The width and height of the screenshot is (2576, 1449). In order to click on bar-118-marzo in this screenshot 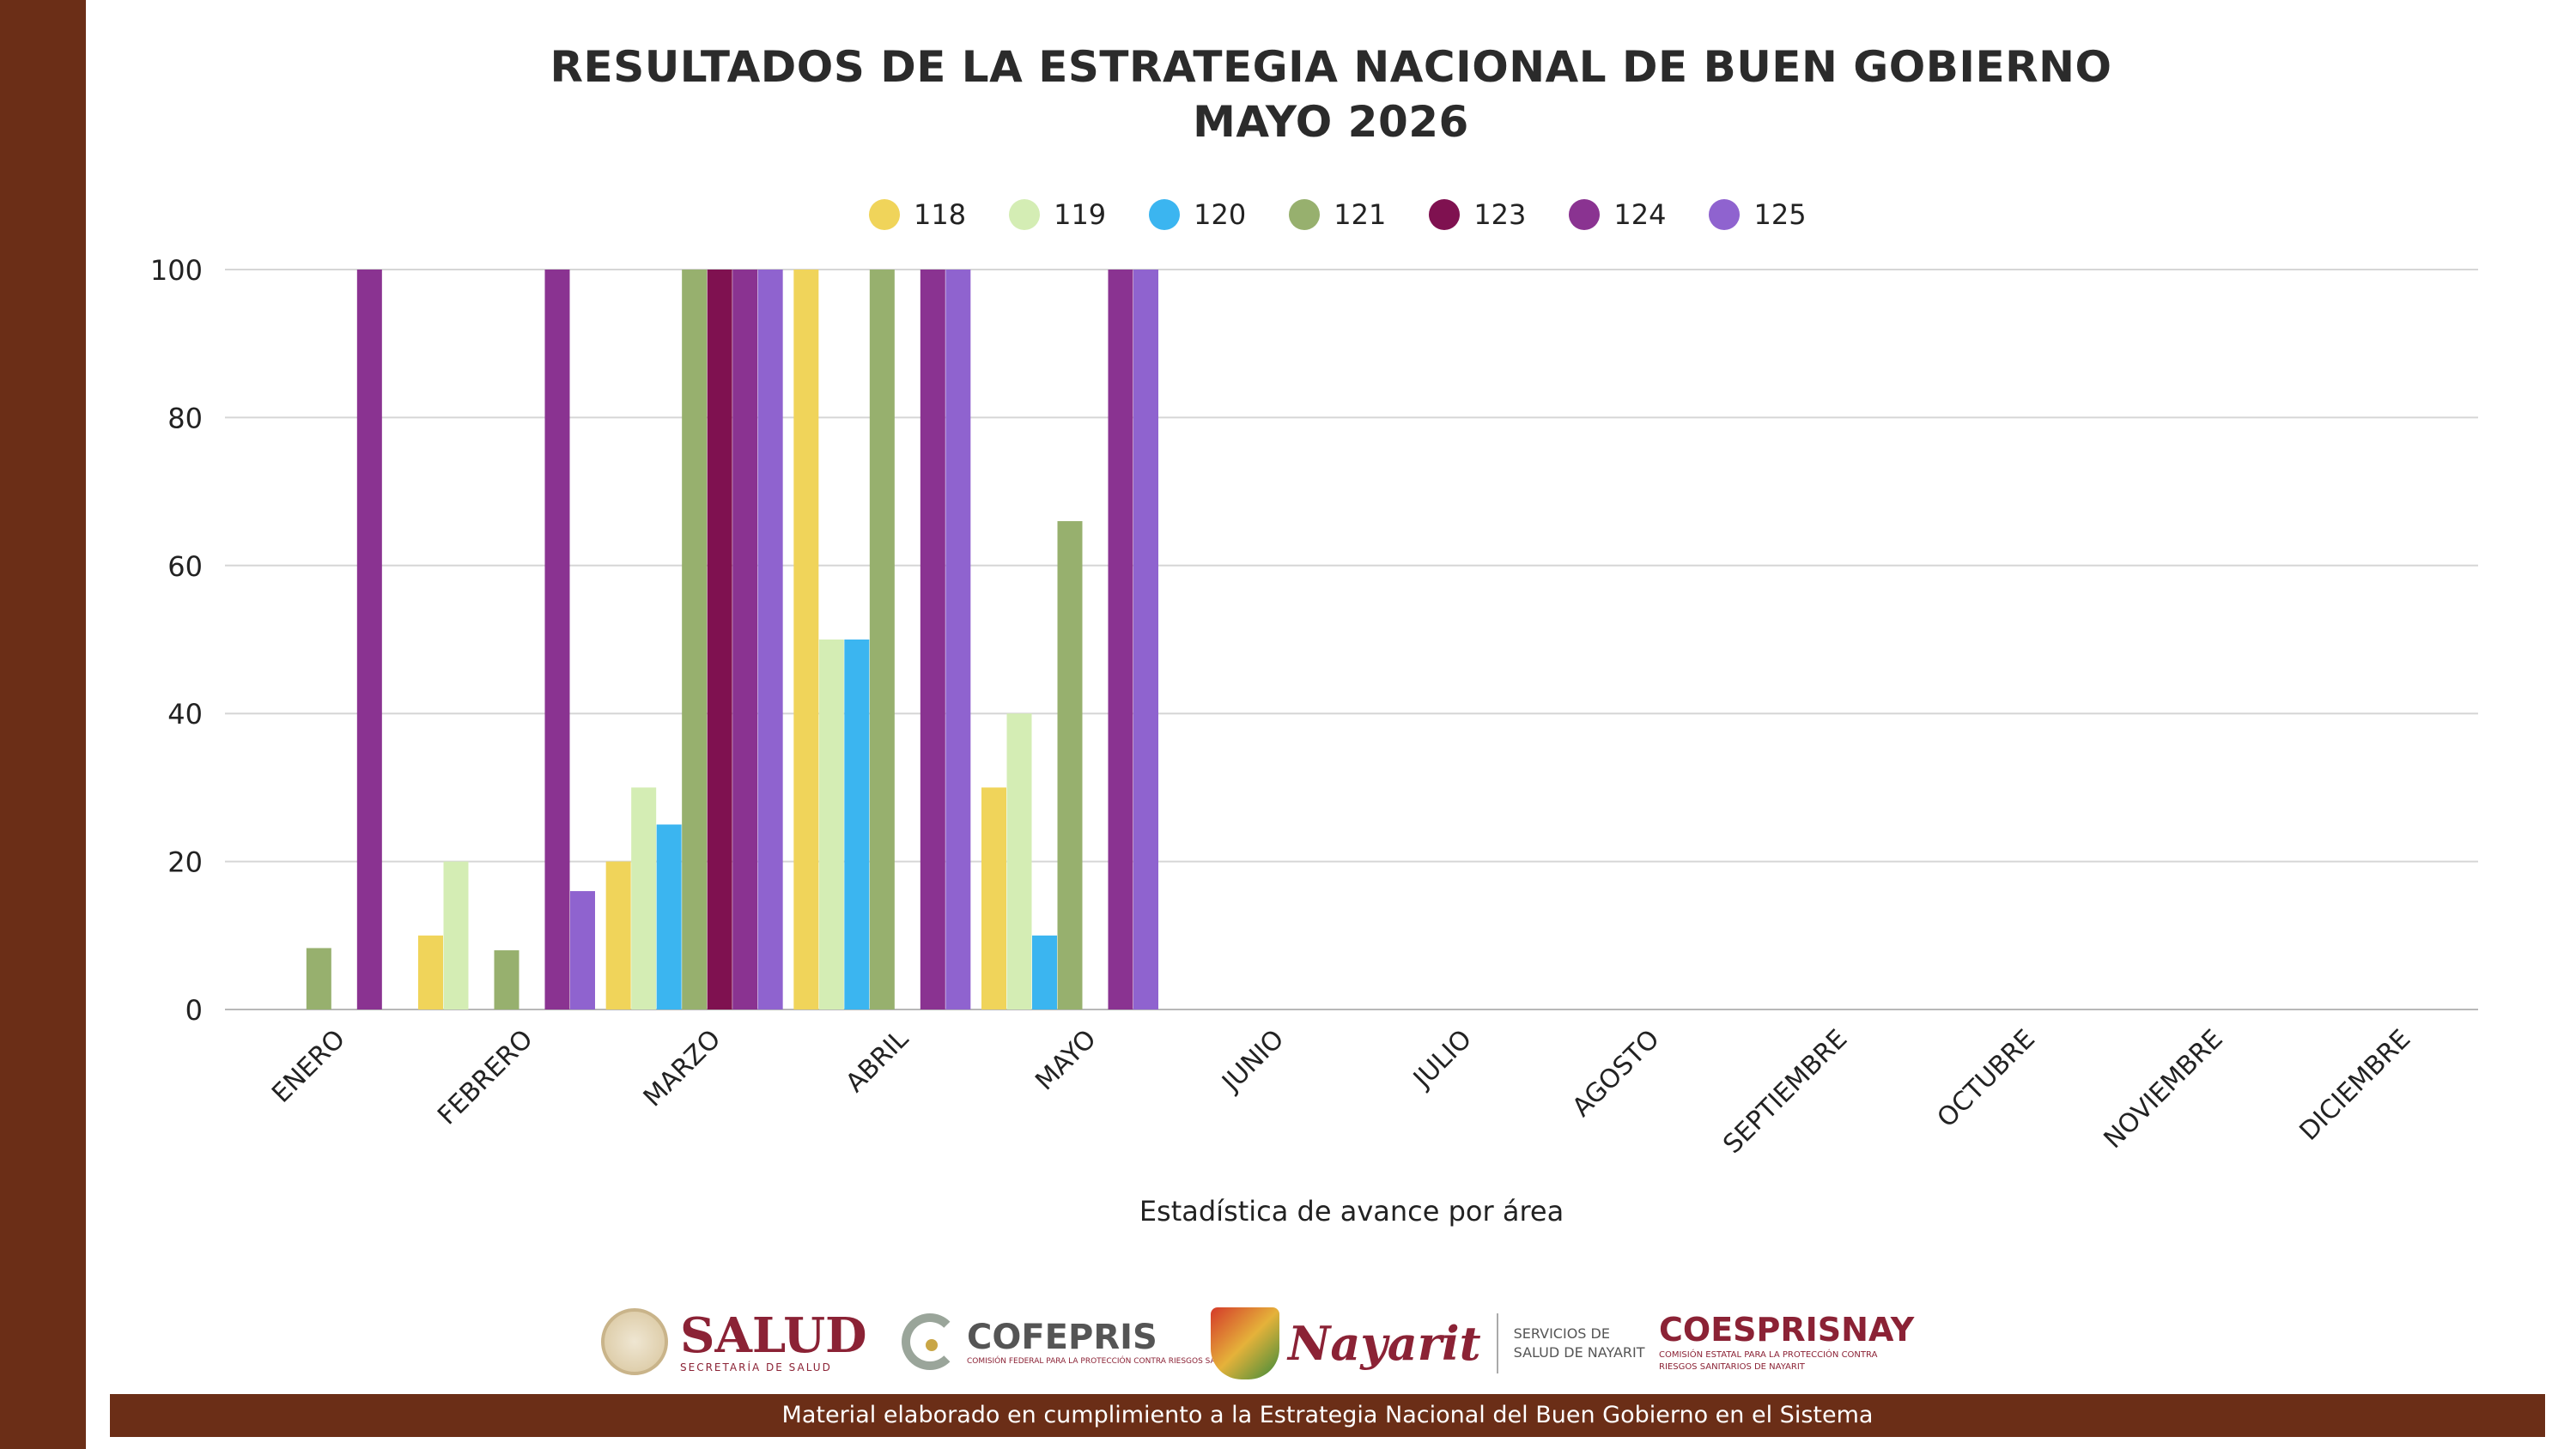, I will do `click(618, 935)`.